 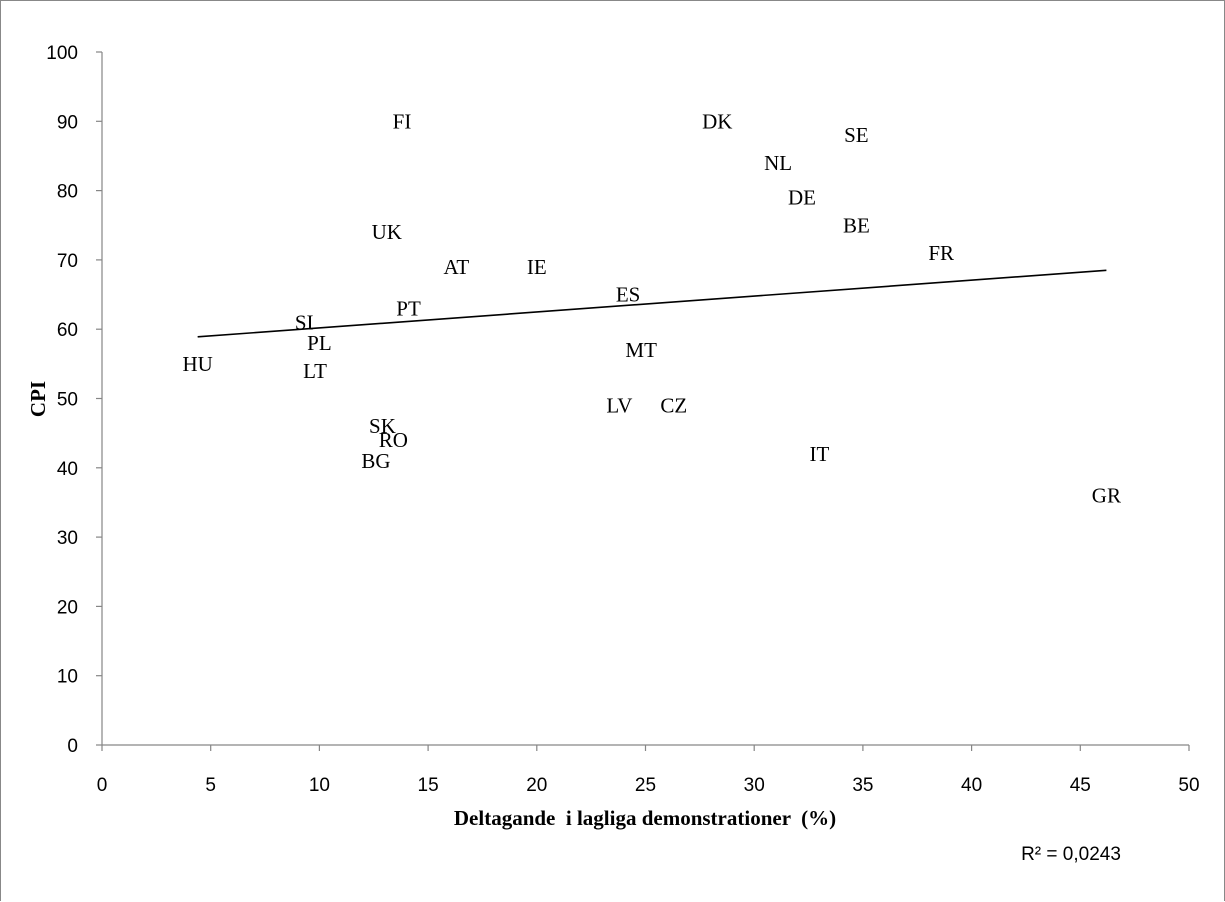 What do you see at coordinates (802, 198) in the screenshot?
I see `data-point-de: DE` at bounding box center [802, 198].